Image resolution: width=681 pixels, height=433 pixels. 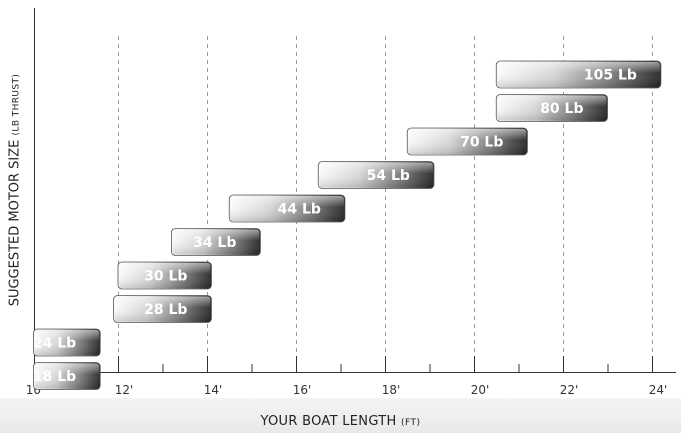 I want to click on bar-label: 24 Lb, so click(x=54, y=344).